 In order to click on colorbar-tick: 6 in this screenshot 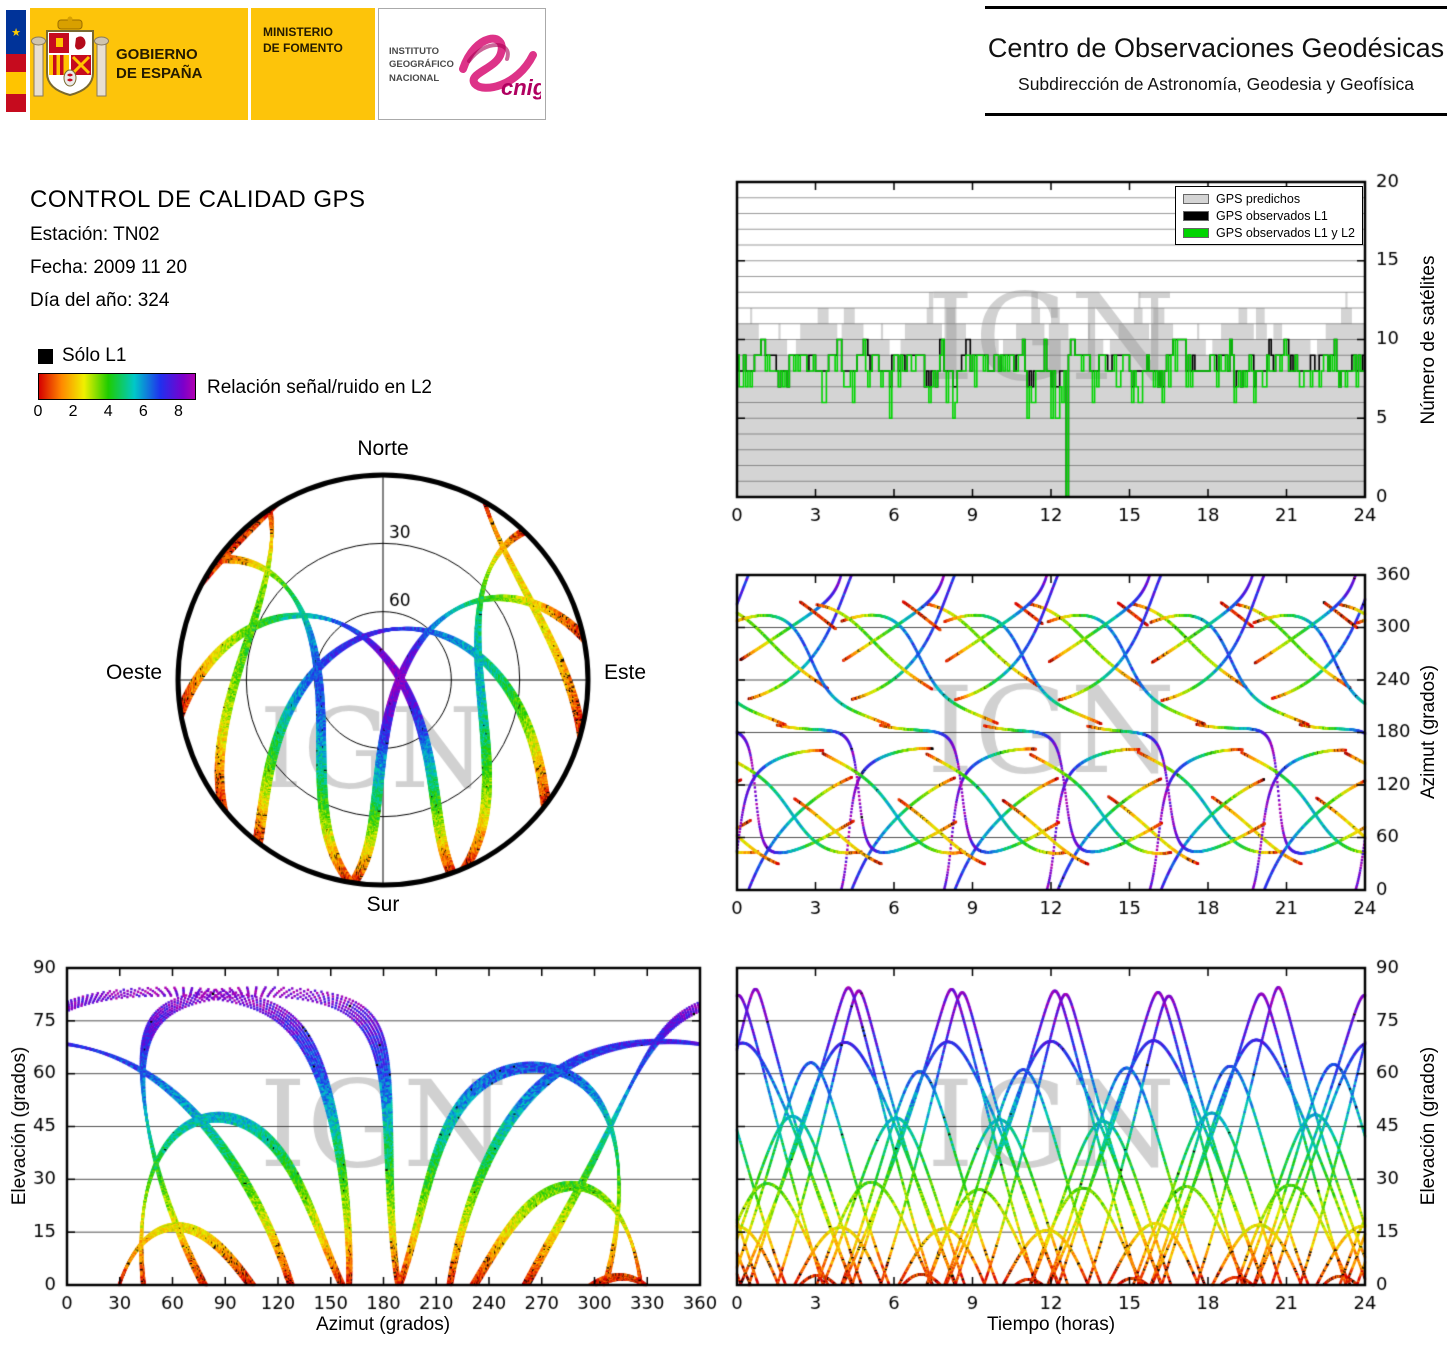, I will do `click(143, 411)`.